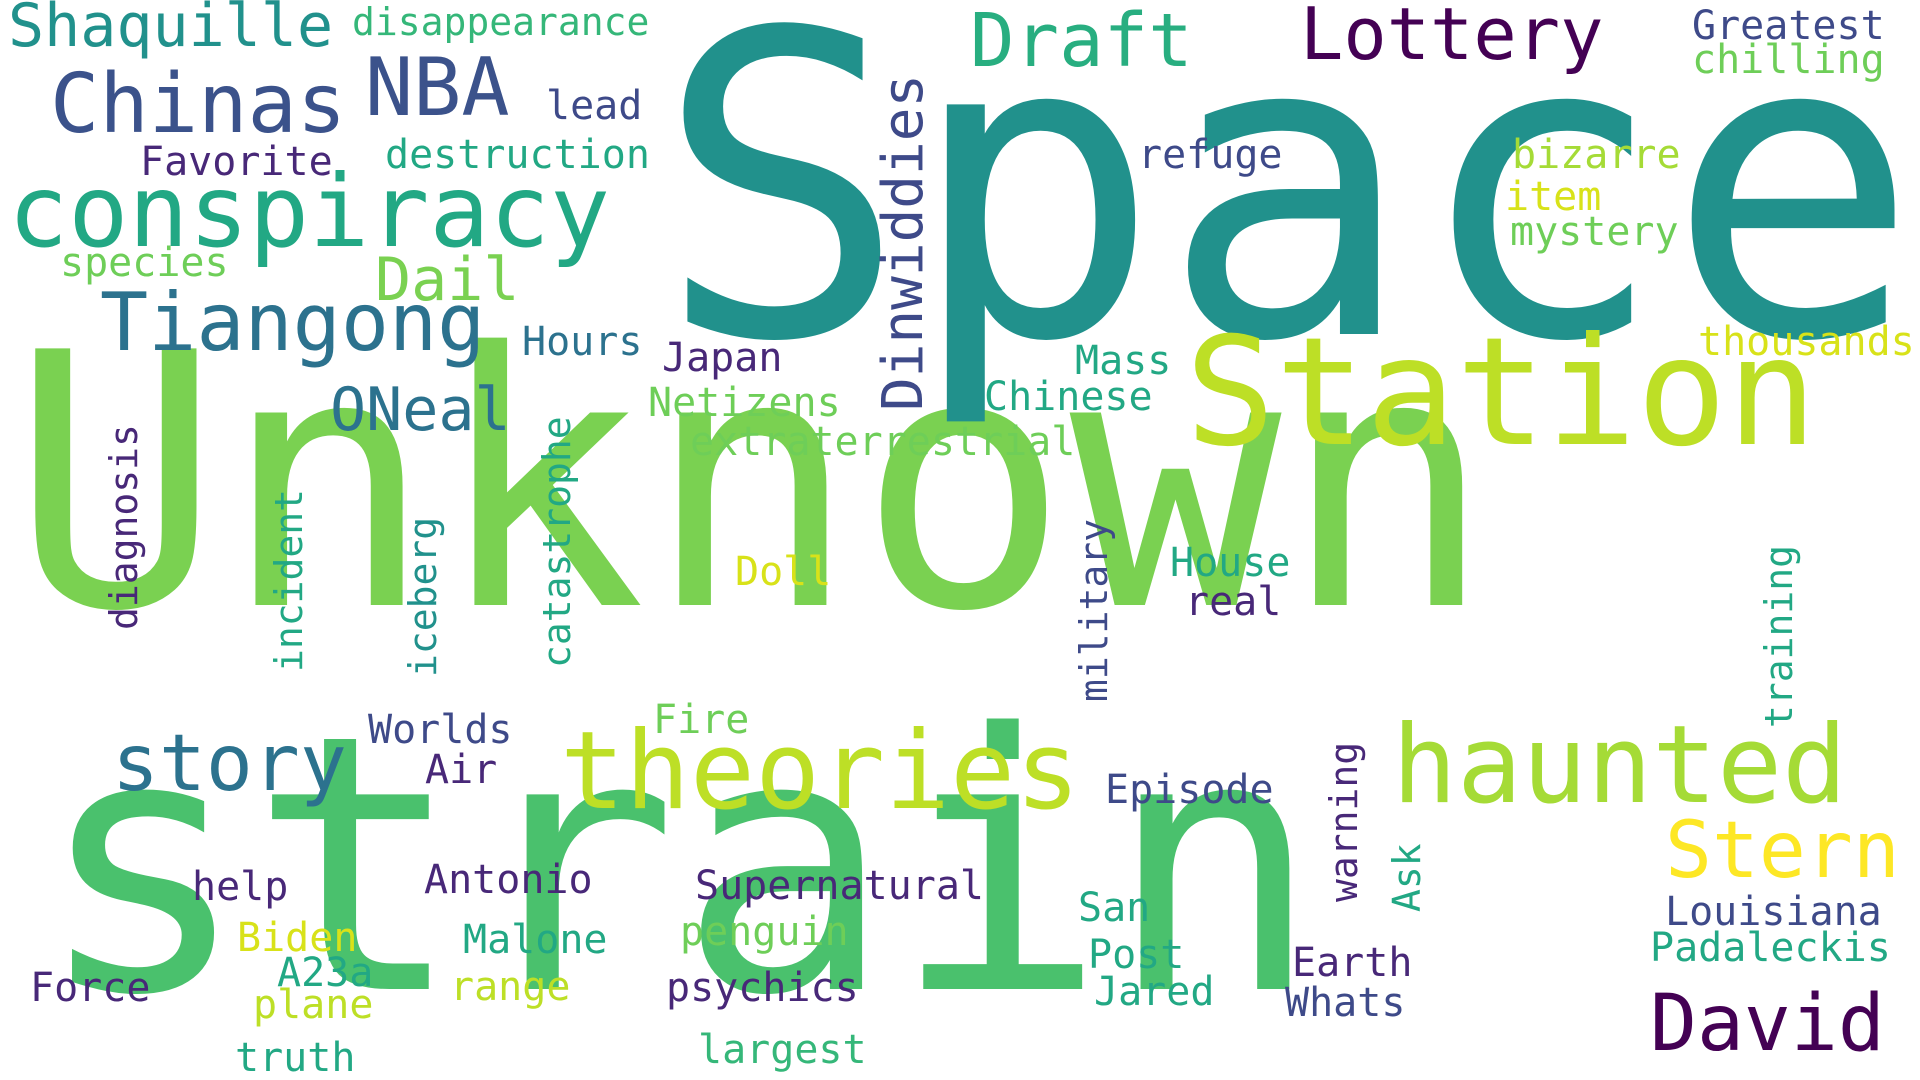  What do you see at coordinates (1782, 851) in the screenshot?
I see `word-stern: Stern` at bounding box center [1782, 851].